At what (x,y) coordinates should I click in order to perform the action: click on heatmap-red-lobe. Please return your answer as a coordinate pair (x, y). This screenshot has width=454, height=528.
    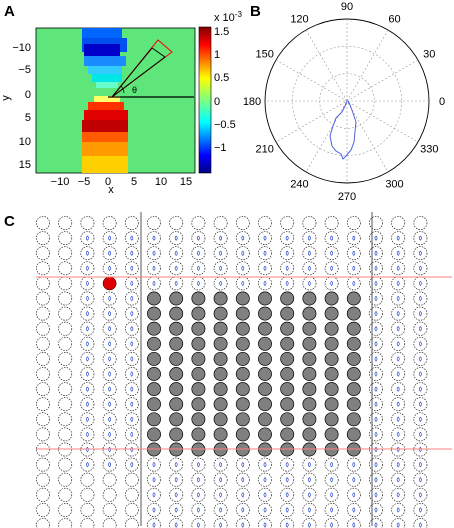
    Looking at the image, I should click on (105, 134).